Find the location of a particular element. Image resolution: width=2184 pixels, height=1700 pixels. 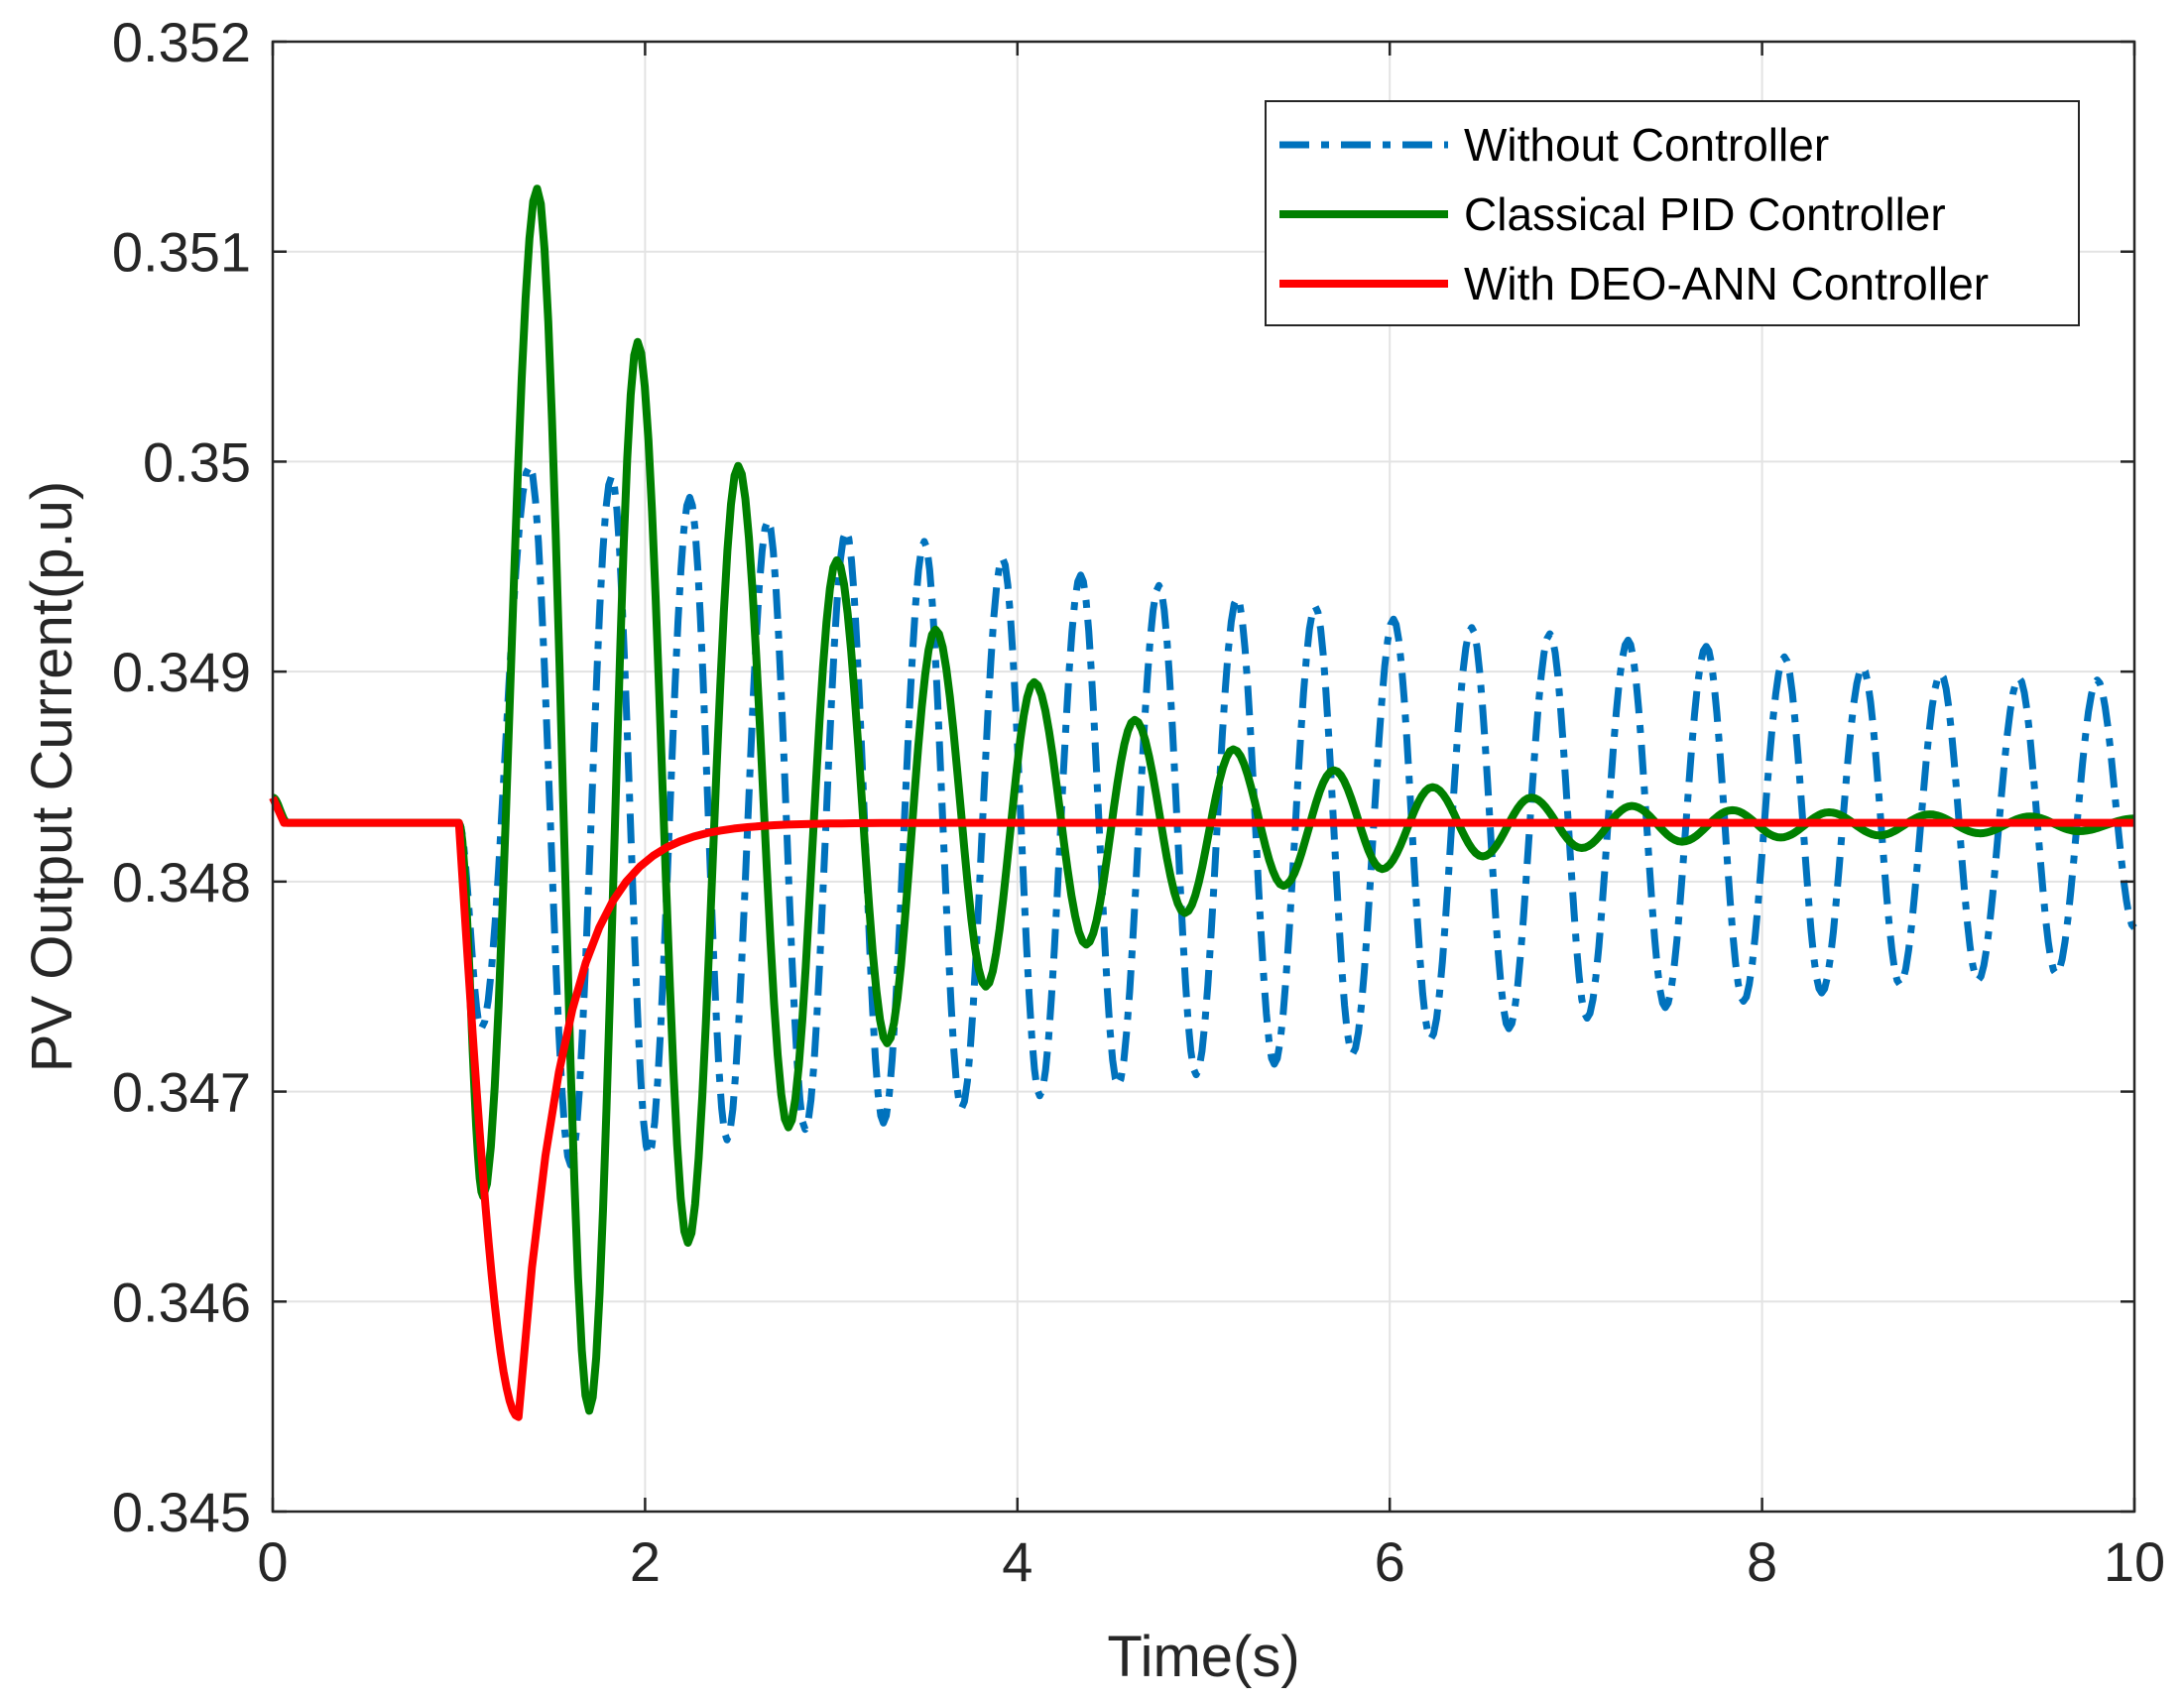

y-tick-label: 0.352 is located at coordinates (181, 42).